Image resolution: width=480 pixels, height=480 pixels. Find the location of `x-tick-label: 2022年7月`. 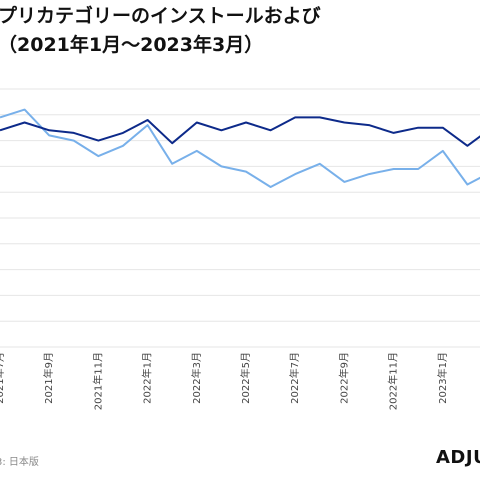

x-tick-label: 2022年7月 is located at coordinates (294, 378).